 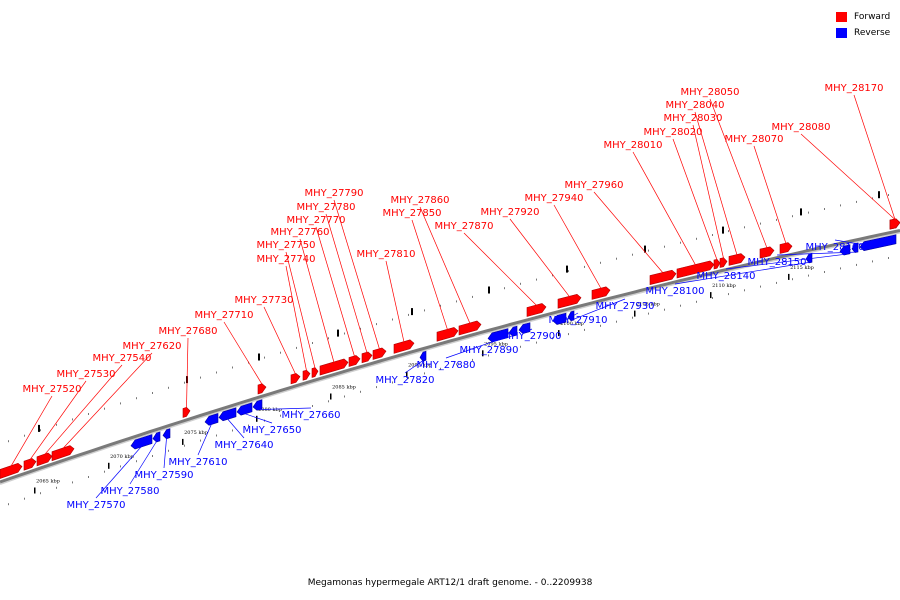 I want to click on legend: Forward Reverse, so click(x=863, y=25).